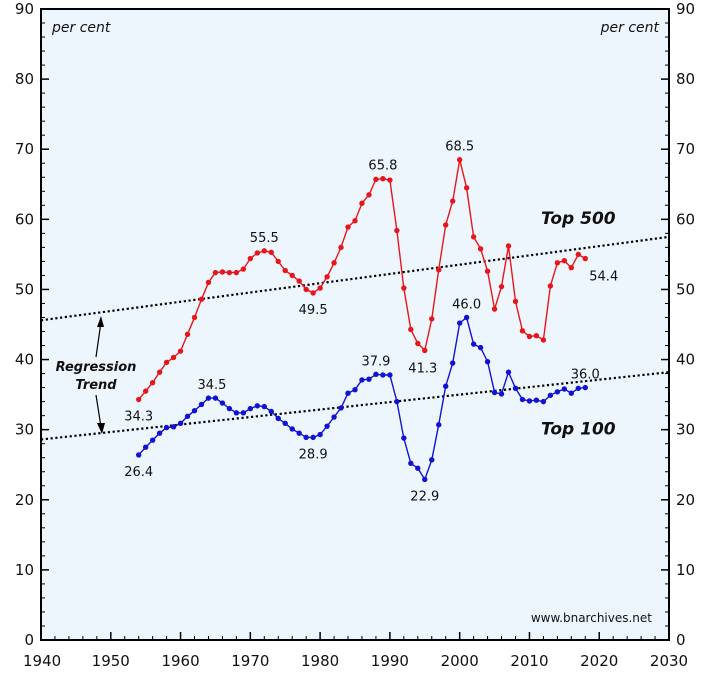 This screenshot has height=687, width=723. I want to click on data-label: 34.5, so click(211, 385).